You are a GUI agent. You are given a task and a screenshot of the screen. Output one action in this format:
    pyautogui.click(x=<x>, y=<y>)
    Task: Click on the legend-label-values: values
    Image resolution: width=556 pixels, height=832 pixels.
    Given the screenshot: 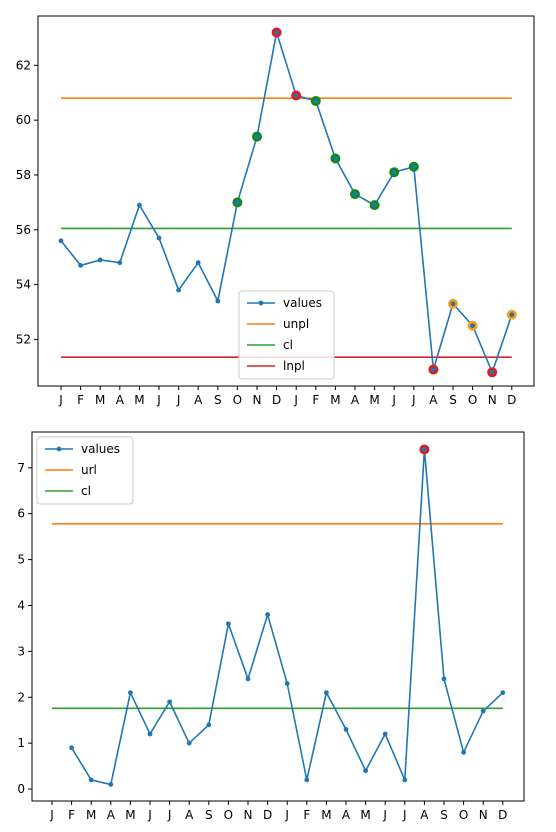 What is the action you would take?
    pyautogui.click(x=100, y=449)
    